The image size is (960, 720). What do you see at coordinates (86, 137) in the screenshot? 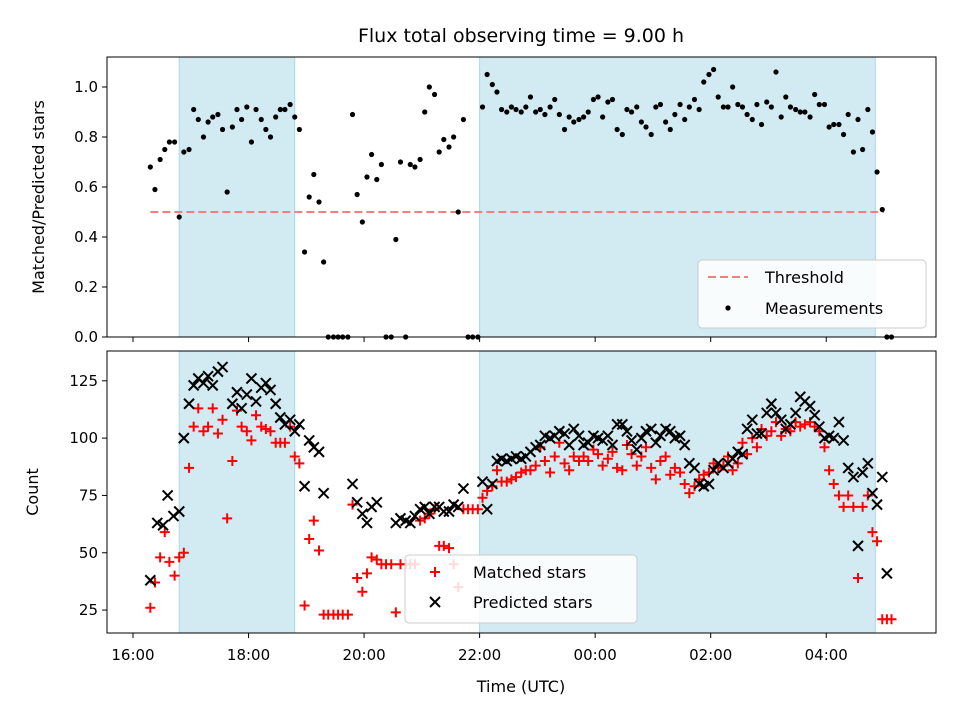
I see `y-tick-label: 0.8` at bounding box center [86, 137].